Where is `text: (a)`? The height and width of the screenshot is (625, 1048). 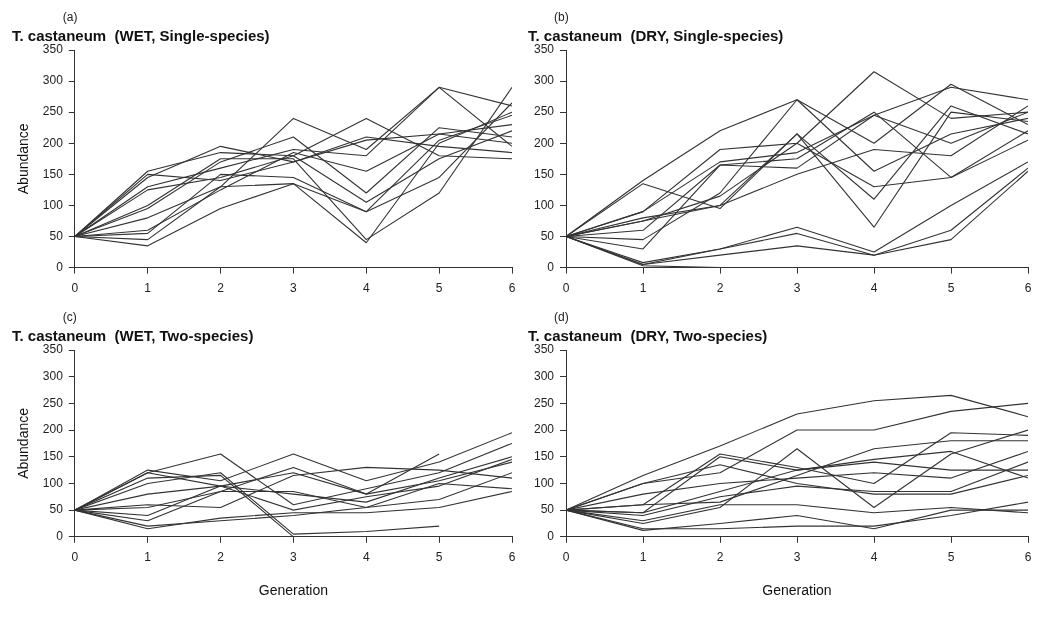
text: (a) is located at coordinates (70, 17).